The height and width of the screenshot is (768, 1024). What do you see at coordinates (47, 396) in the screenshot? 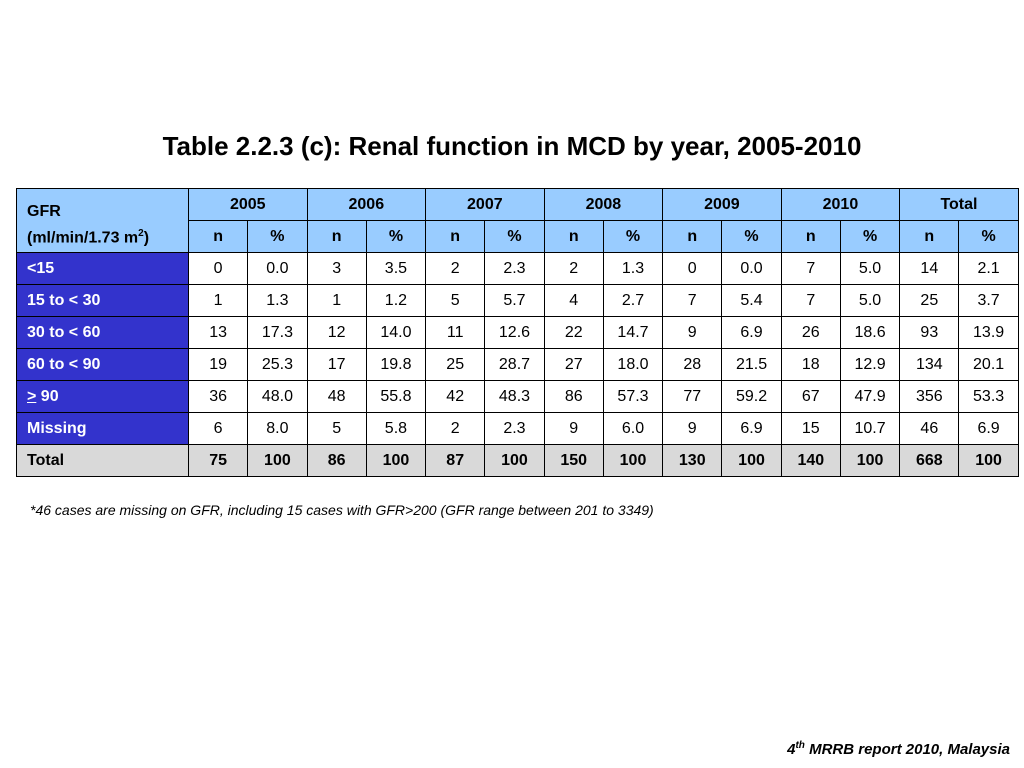
I see `row-label-text: 90` at bounding box center [47, 396].